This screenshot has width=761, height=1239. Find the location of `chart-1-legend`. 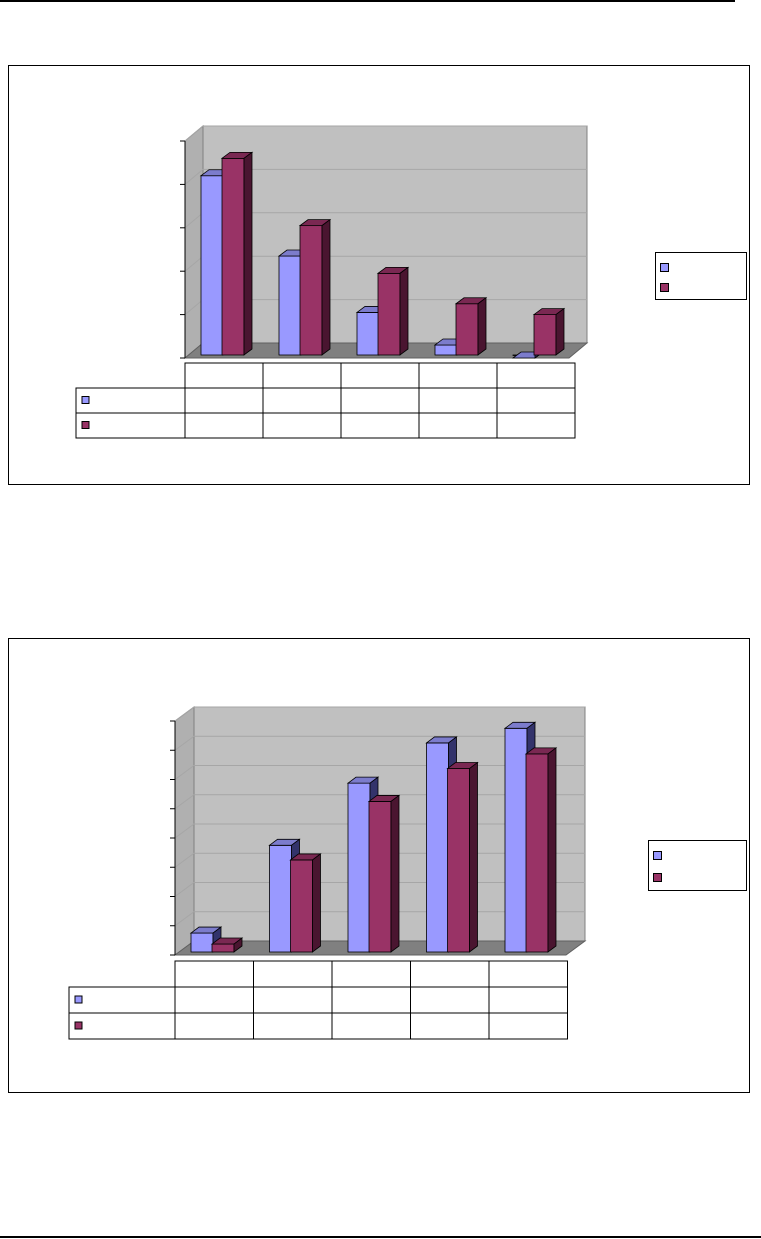

chart-1-legend is located at coordinates (701, 276).